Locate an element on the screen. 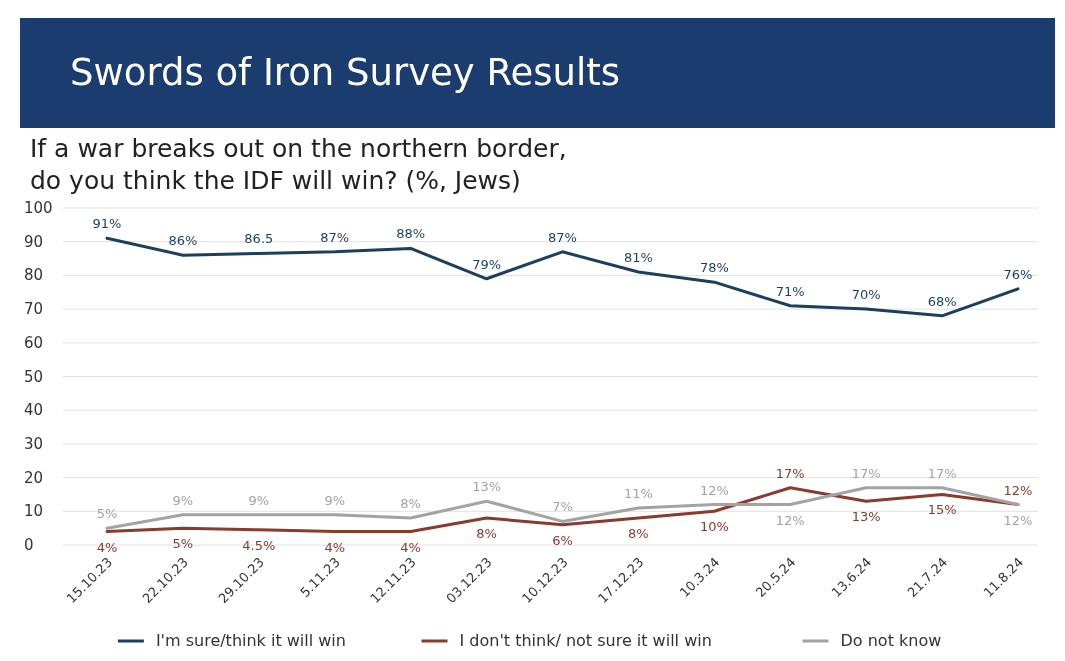 This screenshot has width=1065, height=661. y-tick-label: 70 is located at coordinates (34, 309).